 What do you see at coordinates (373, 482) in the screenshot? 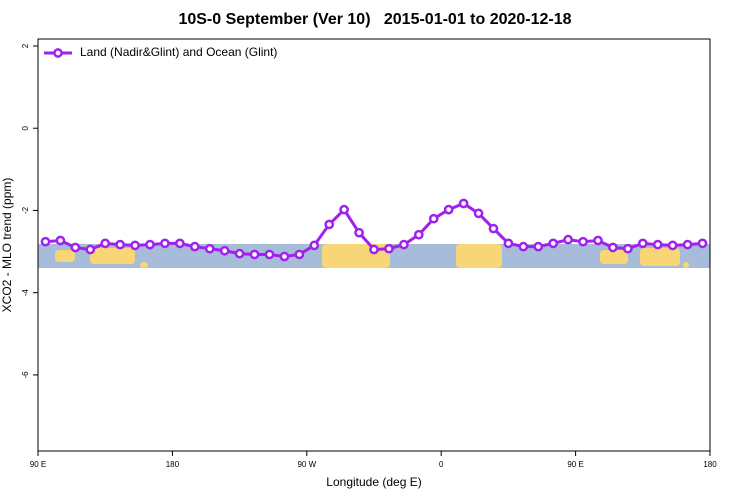
I see `x-axis-label: Longitude (deg E)` at bounding box center [373, 482].